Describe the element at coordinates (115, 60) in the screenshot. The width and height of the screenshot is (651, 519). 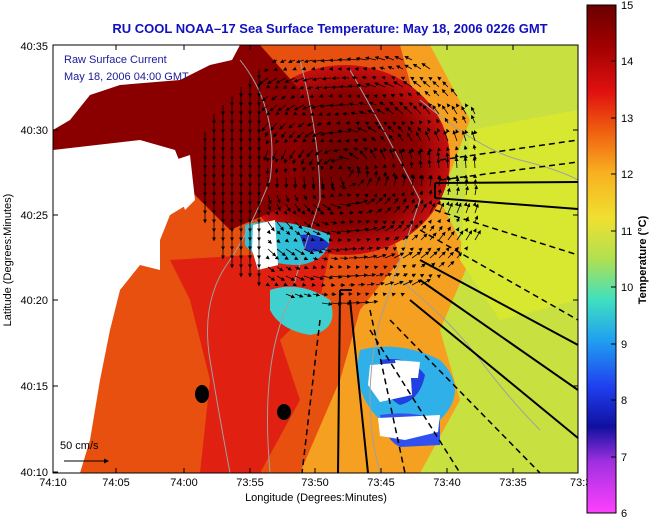
I see `annotation-current-label: Raw Surface Current` at that location.